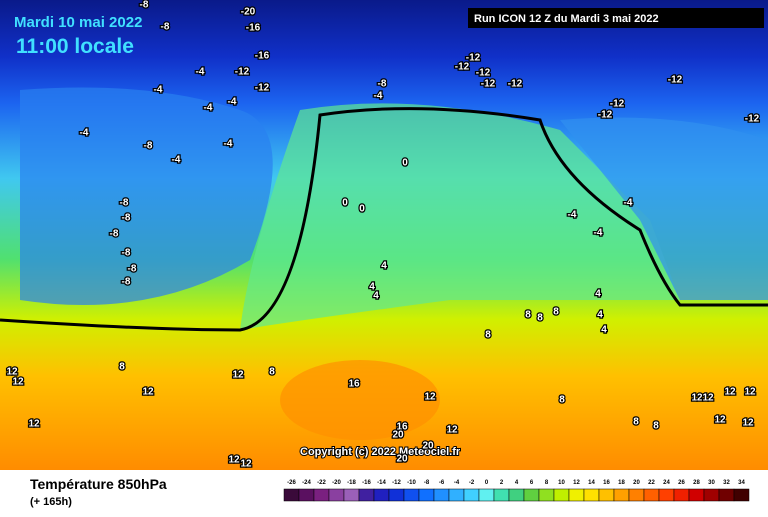 The height and width of the screenshot is (517, 768). Describe the element at coordinates (487, 483) in the screenshot. I see `legend-tick: 0` at that location.